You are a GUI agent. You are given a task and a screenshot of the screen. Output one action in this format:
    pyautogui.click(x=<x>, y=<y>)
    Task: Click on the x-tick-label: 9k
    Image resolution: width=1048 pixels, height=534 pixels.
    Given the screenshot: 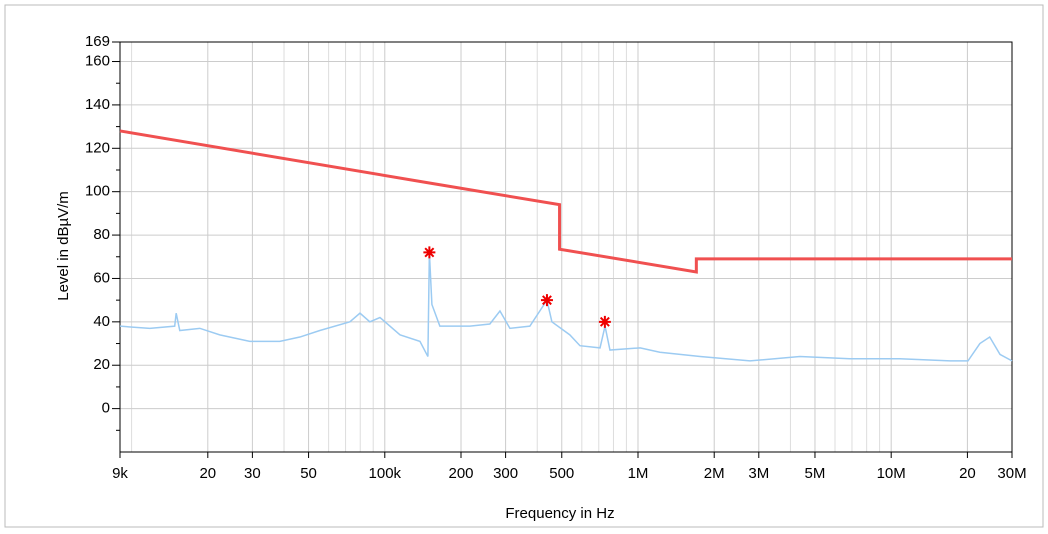 What is the action you would take?
    pyautogui.click(x=120, y=473)
    